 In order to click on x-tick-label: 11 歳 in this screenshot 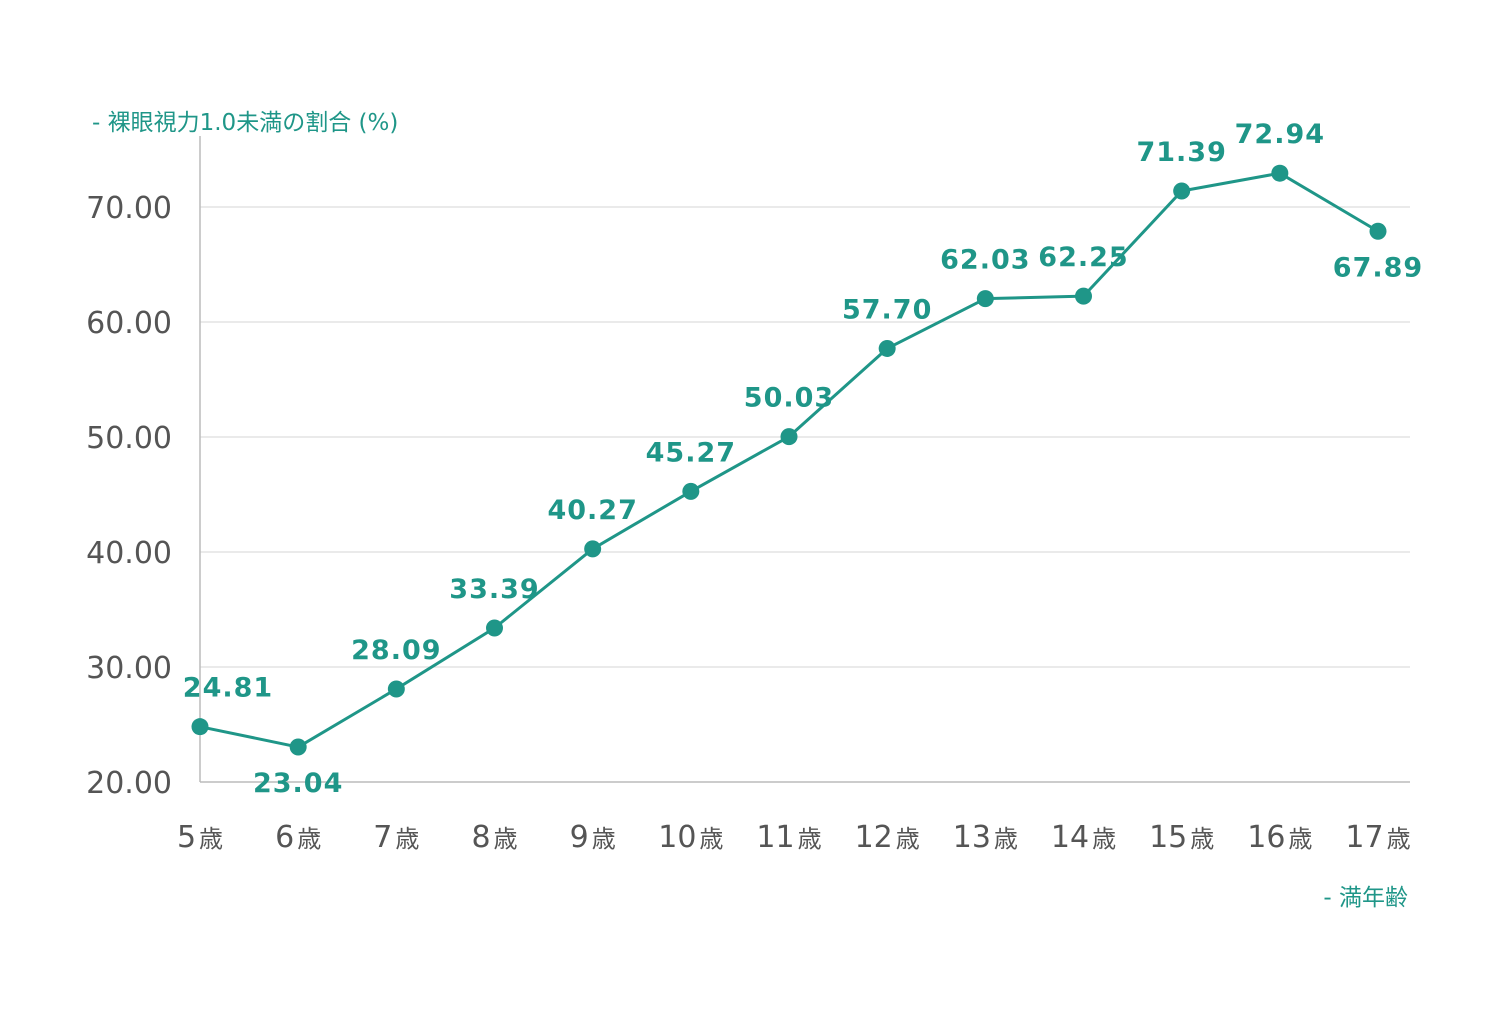, I will do `click(788, 837)`.